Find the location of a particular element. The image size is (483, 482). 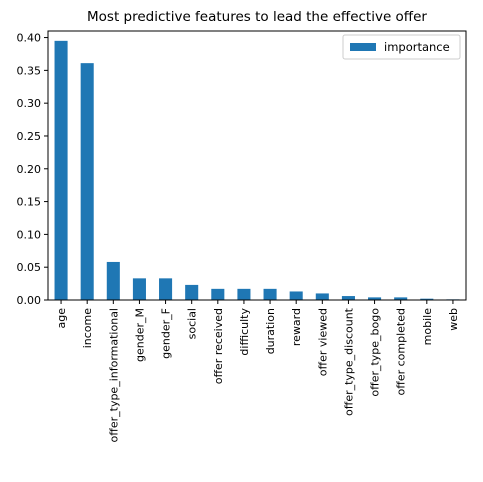

x-tick-label: offer viewed is located at coordinates (322, 342).